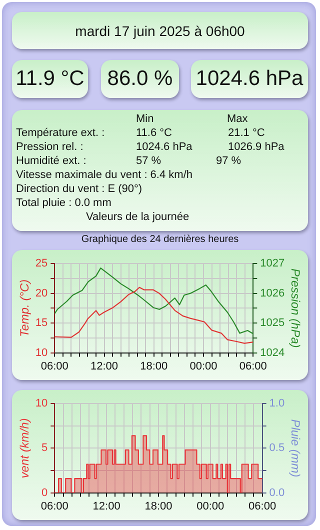 The height and width of the screenshot is (530, 320). Describe the element at coordinates (104, 175) in the screenshot. I see `text: Vitesse maximale du vent : 6.4 km/h` at that location.